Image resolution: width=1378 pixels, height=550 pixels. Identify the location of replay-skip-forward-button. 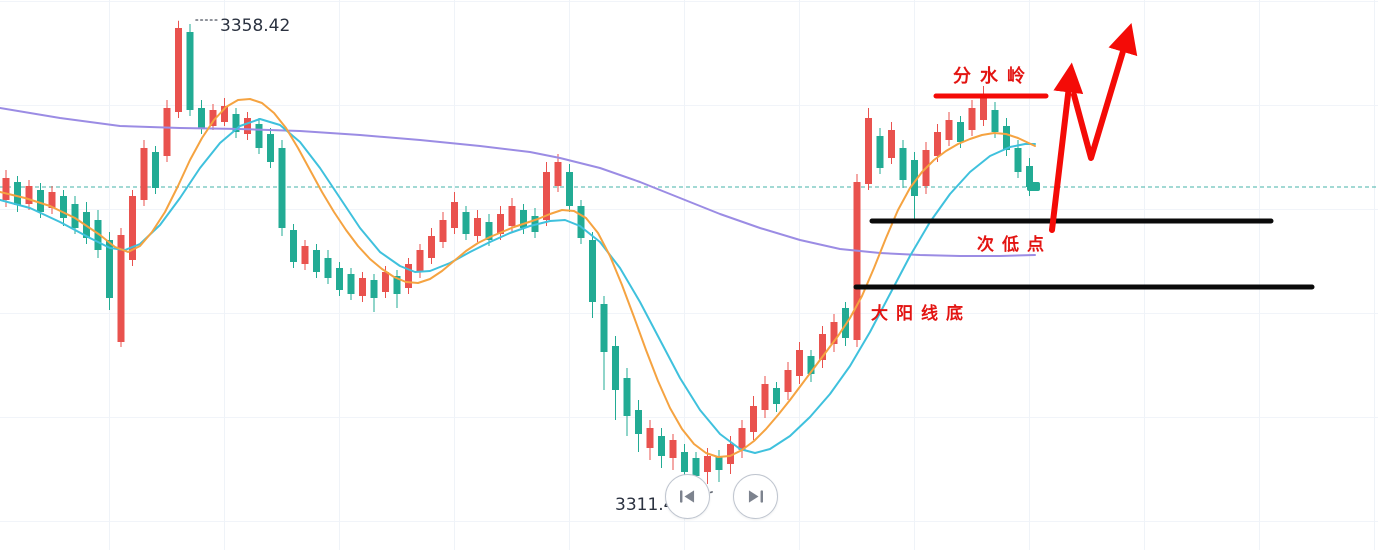
(755, 496).